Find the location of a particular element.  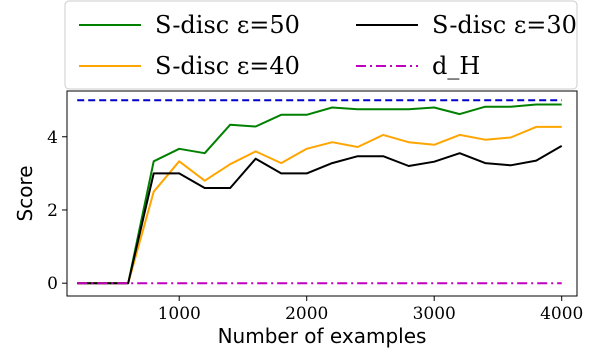

legend-label-s-disc-eps-30: S-disc ε=30 is located at coordinates (504, 25).